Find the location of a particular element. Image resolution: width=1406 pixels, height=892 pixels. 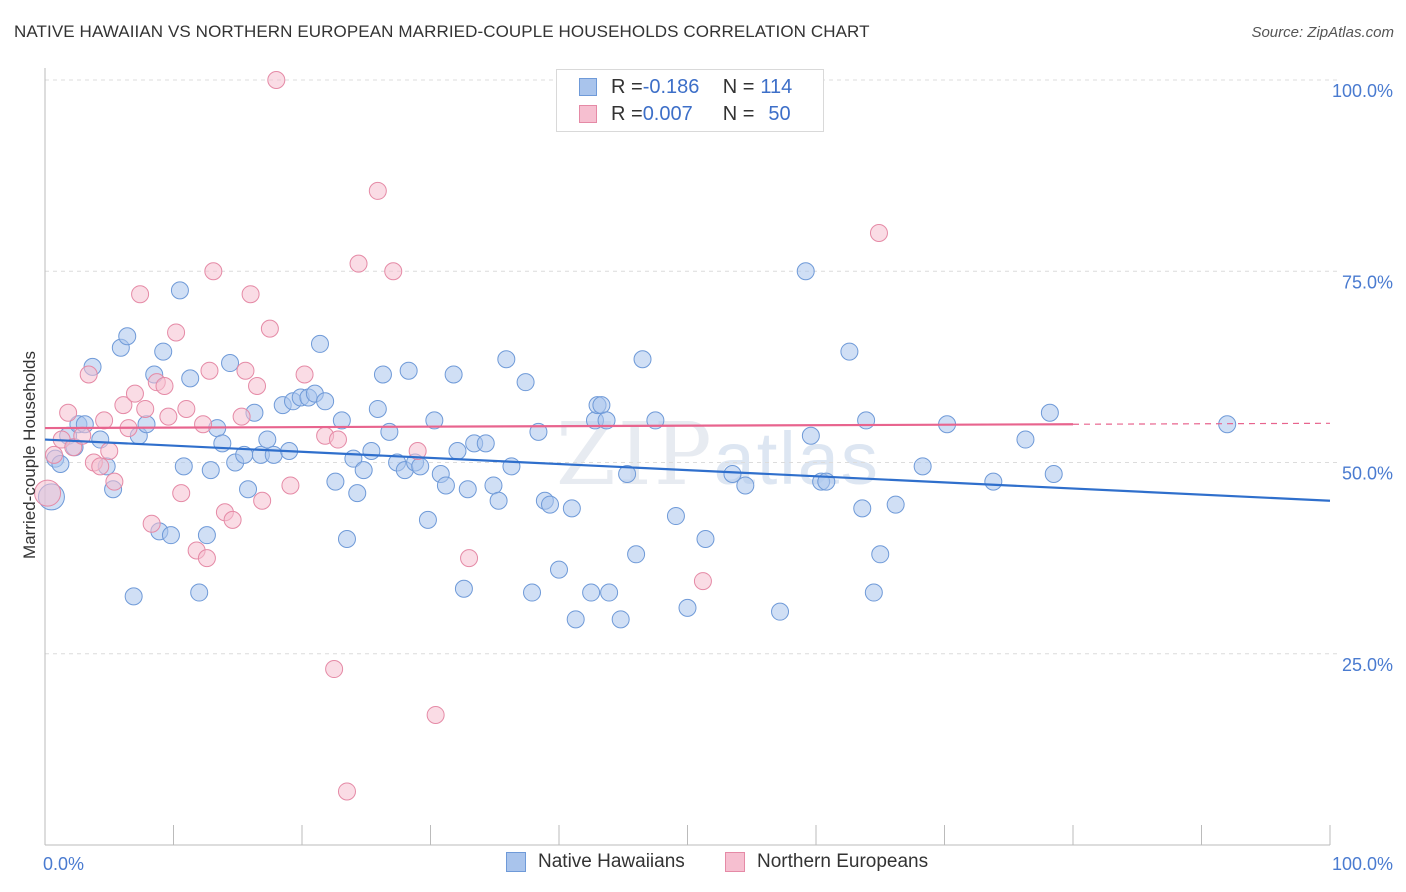

legend-n-label: N = is located at coordinates (738, 113).